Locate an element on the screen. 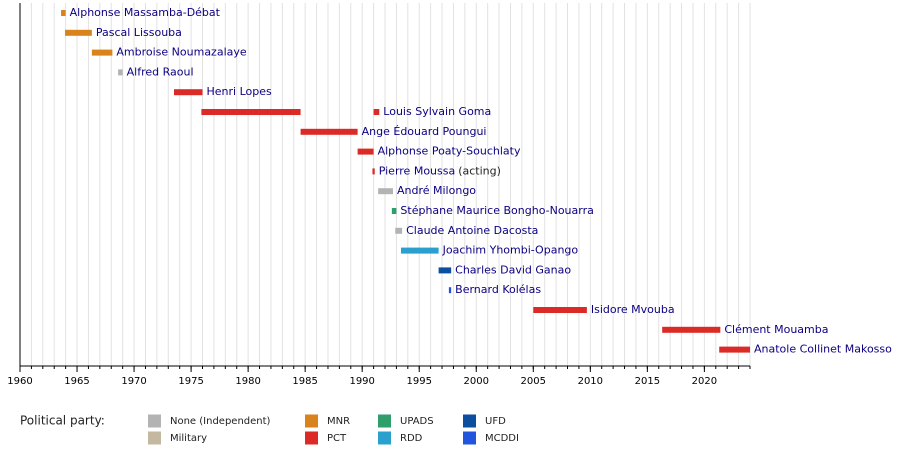  pm-name: Louis Sylvain Goma is located at coordinates (437, 111).